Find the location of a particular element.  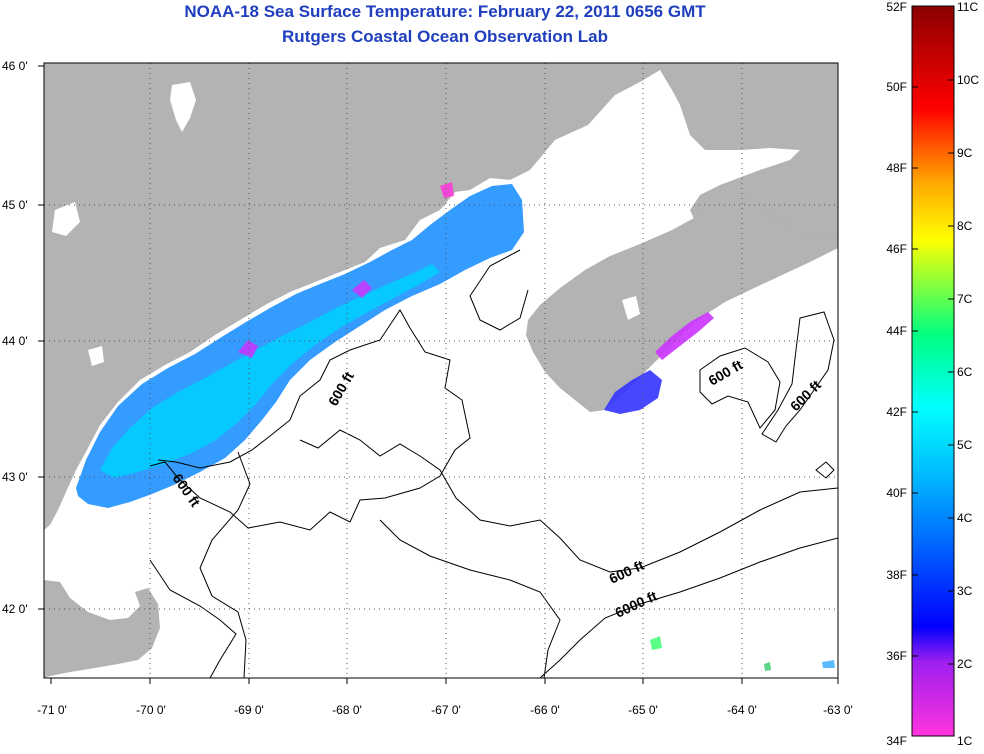

colorbar-label-f: 34F is located at coordinates (896, 741).